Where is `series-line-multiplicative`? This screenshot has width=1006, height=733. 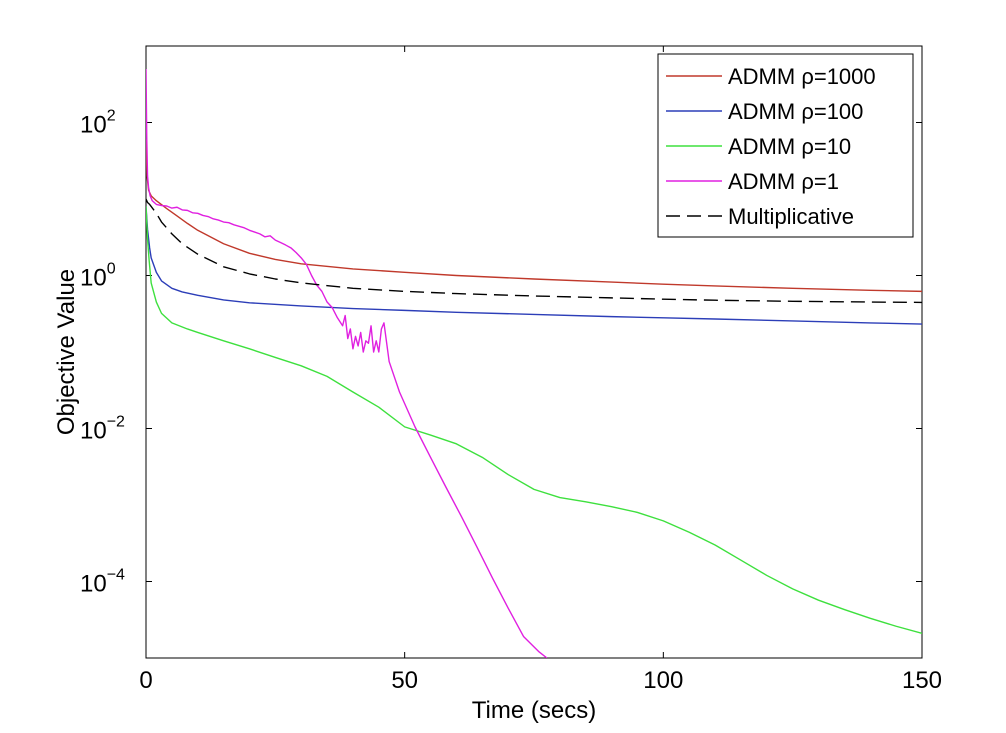 series-line-multiplicative is located at coordinates (534, 251).